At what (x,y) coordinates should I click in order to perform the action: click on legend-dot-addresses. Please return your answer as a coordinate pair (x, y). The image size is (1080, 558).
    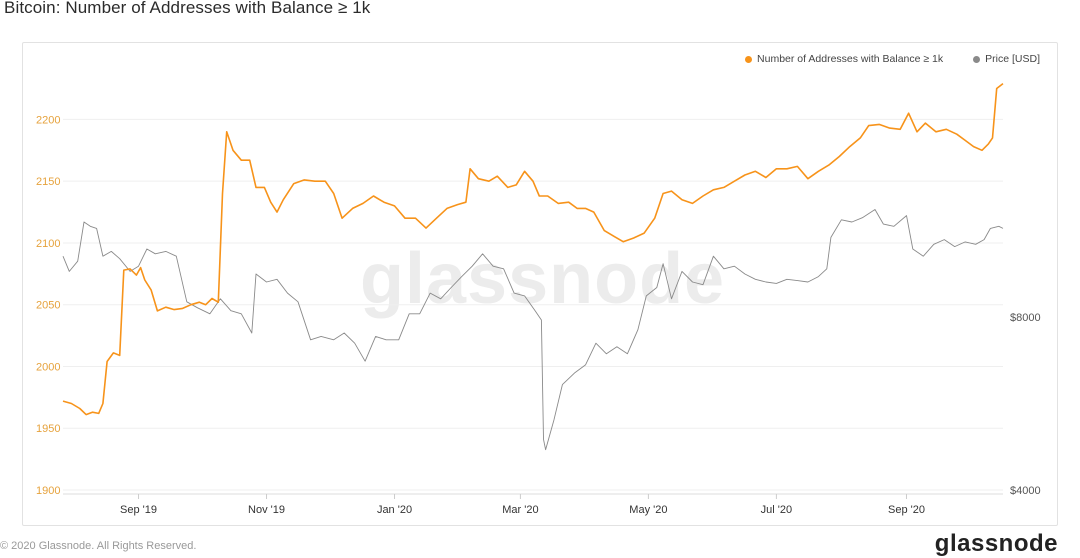
    Looking at the image, I should click on (749, 59).